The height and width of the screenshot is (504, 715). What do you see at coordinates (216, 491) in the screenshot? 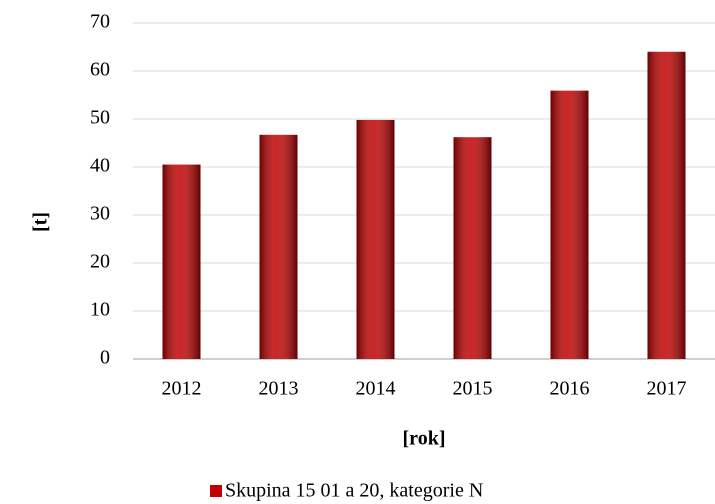
I see `legend-swatch` at bounding box center [216, 491].